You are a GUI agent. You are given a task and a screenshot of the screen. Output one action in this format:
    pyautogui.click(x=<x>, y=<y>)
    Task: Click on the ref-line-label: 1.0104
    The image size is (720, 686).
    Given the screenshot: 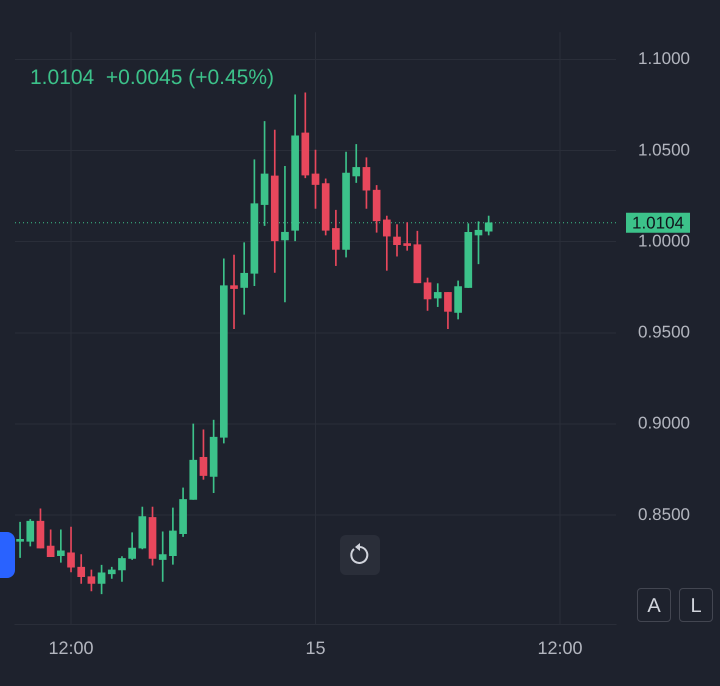 What is the action you would take?
    pyautogui.click(x=658, y=222)
    